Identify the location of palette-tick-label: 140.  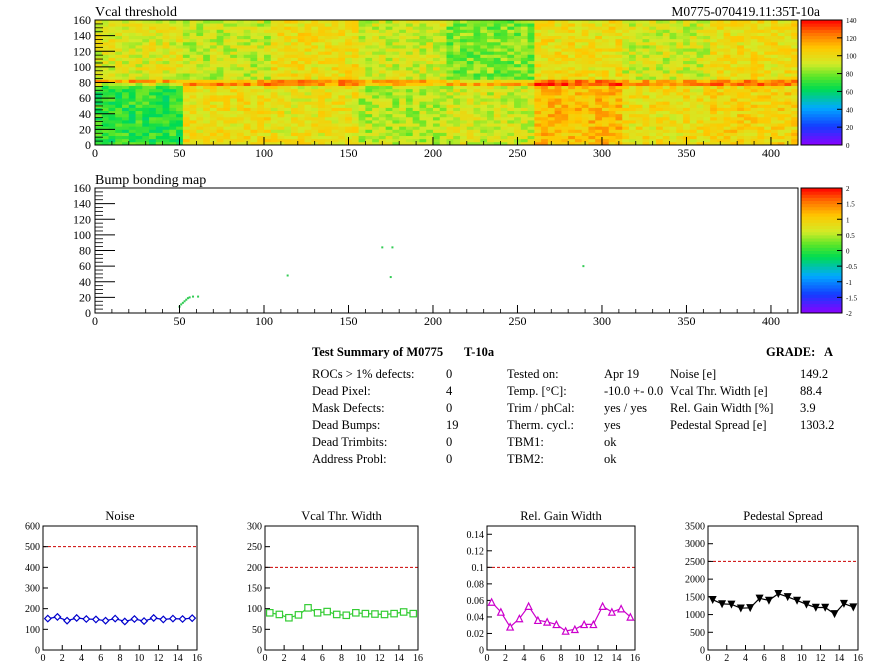
(851, 21).